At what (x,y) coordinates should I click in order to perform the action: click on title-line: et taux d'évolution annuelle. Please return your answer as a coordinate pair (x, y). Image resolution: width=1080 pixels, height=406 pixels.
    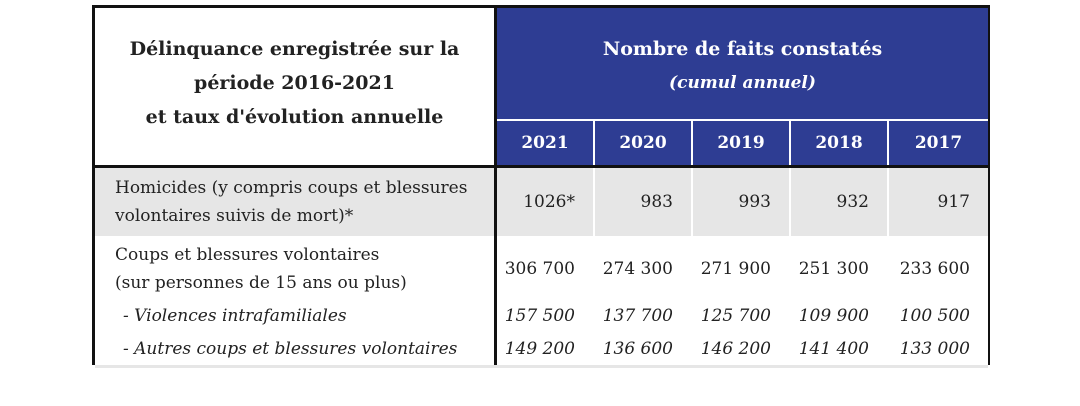
    Looking at the image, I should click on (294, 116).